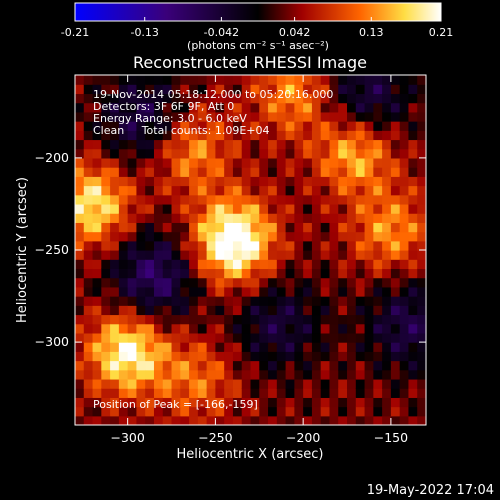 This screenshot has width=500, height=500. What do you see at coordinates (441, 32) in the screenshot?
I see `colorbar-tick-label: 0.21` at bounding box center [441, 32].